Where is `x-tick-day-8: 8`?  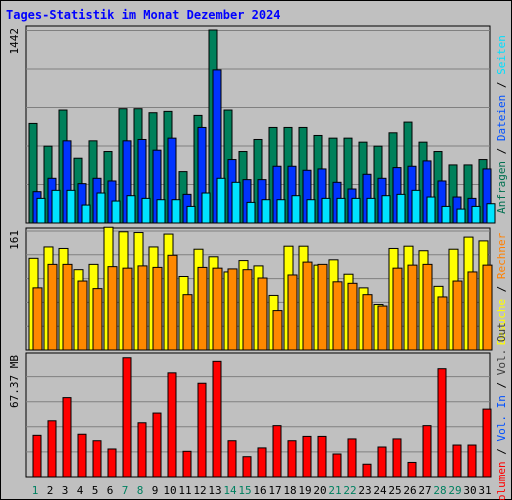 x-tick-day-8: 8 is located at coordinates (140, 490).